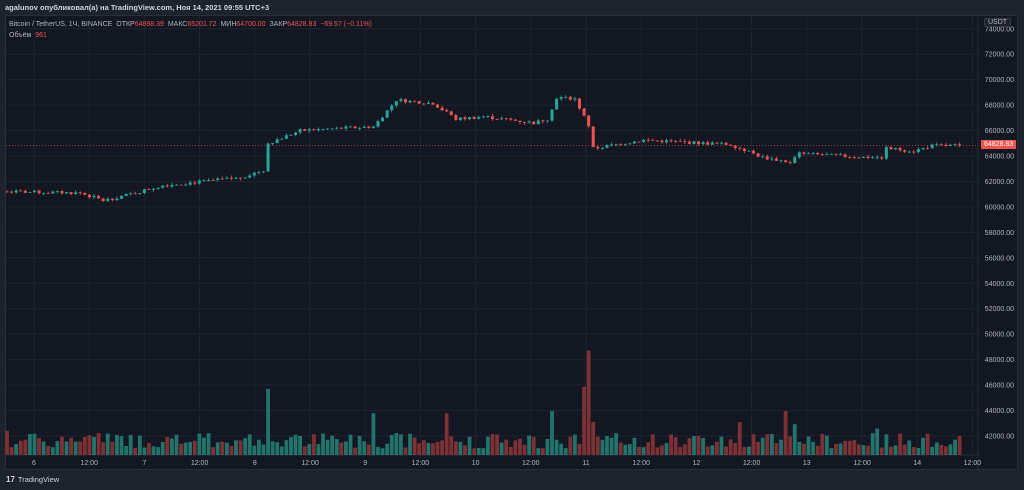 This screenshot has width=1024, height=490. I want to click on price-tick-label: 44000.00, so click(999, 411).